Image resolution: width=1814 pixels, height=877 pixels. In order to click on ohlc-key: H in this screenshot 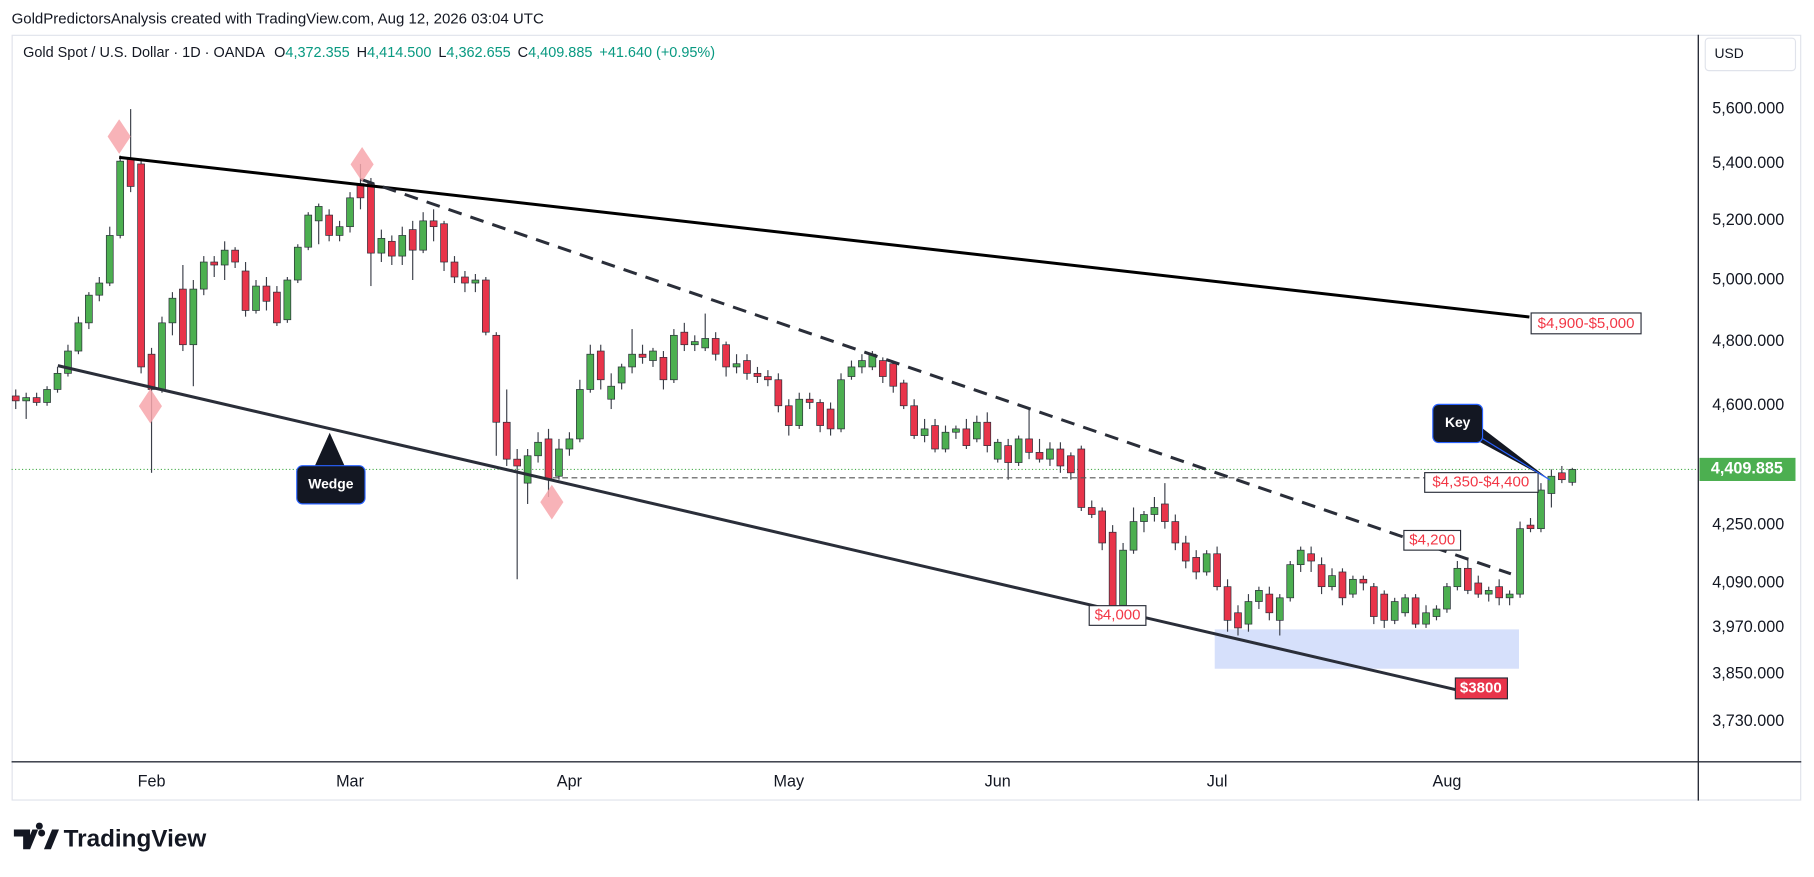, I will do `click(362, 53)`.